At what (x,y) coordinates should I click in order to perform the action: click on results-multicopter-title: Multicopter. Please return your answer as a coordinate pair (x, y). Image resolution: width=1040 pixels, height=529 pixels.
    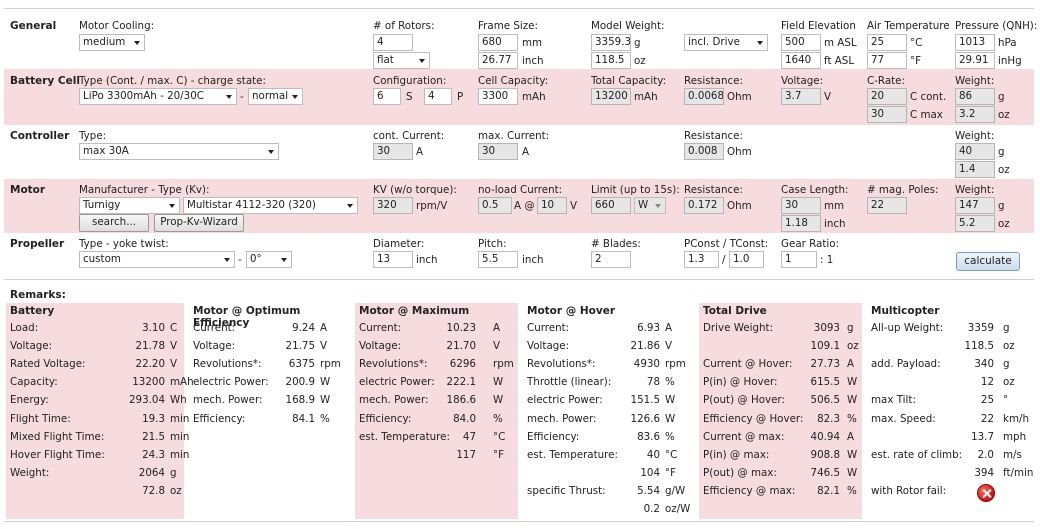
    Looking at the image, I should click on (905, 311).